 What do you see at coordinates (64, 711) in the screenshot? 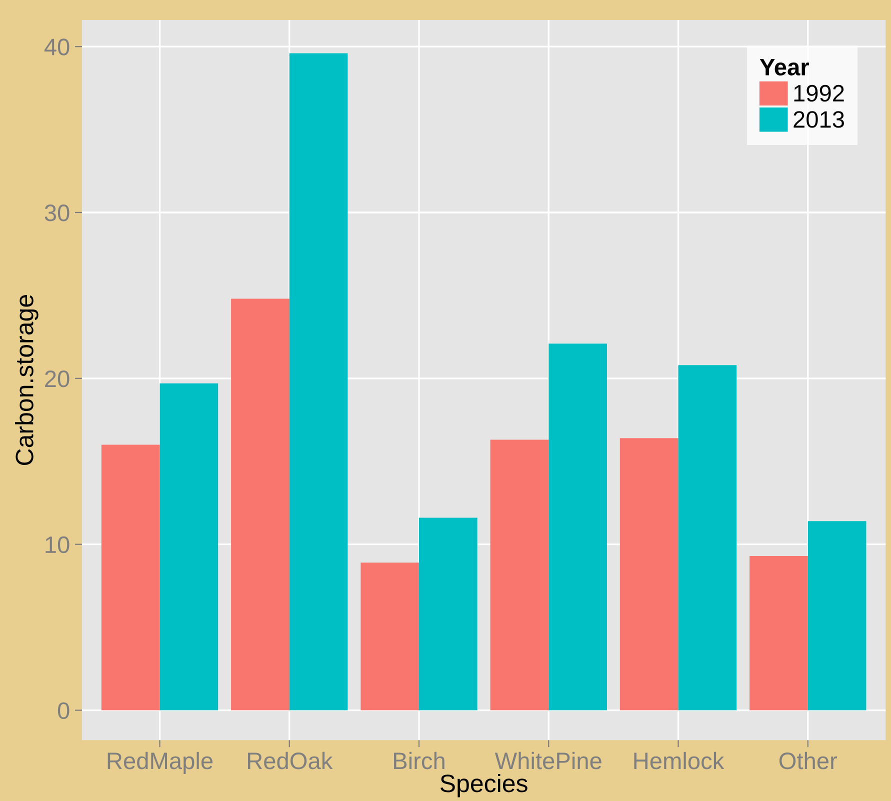
I see `y-tick-label: 0` at bounding box center [64, 711].